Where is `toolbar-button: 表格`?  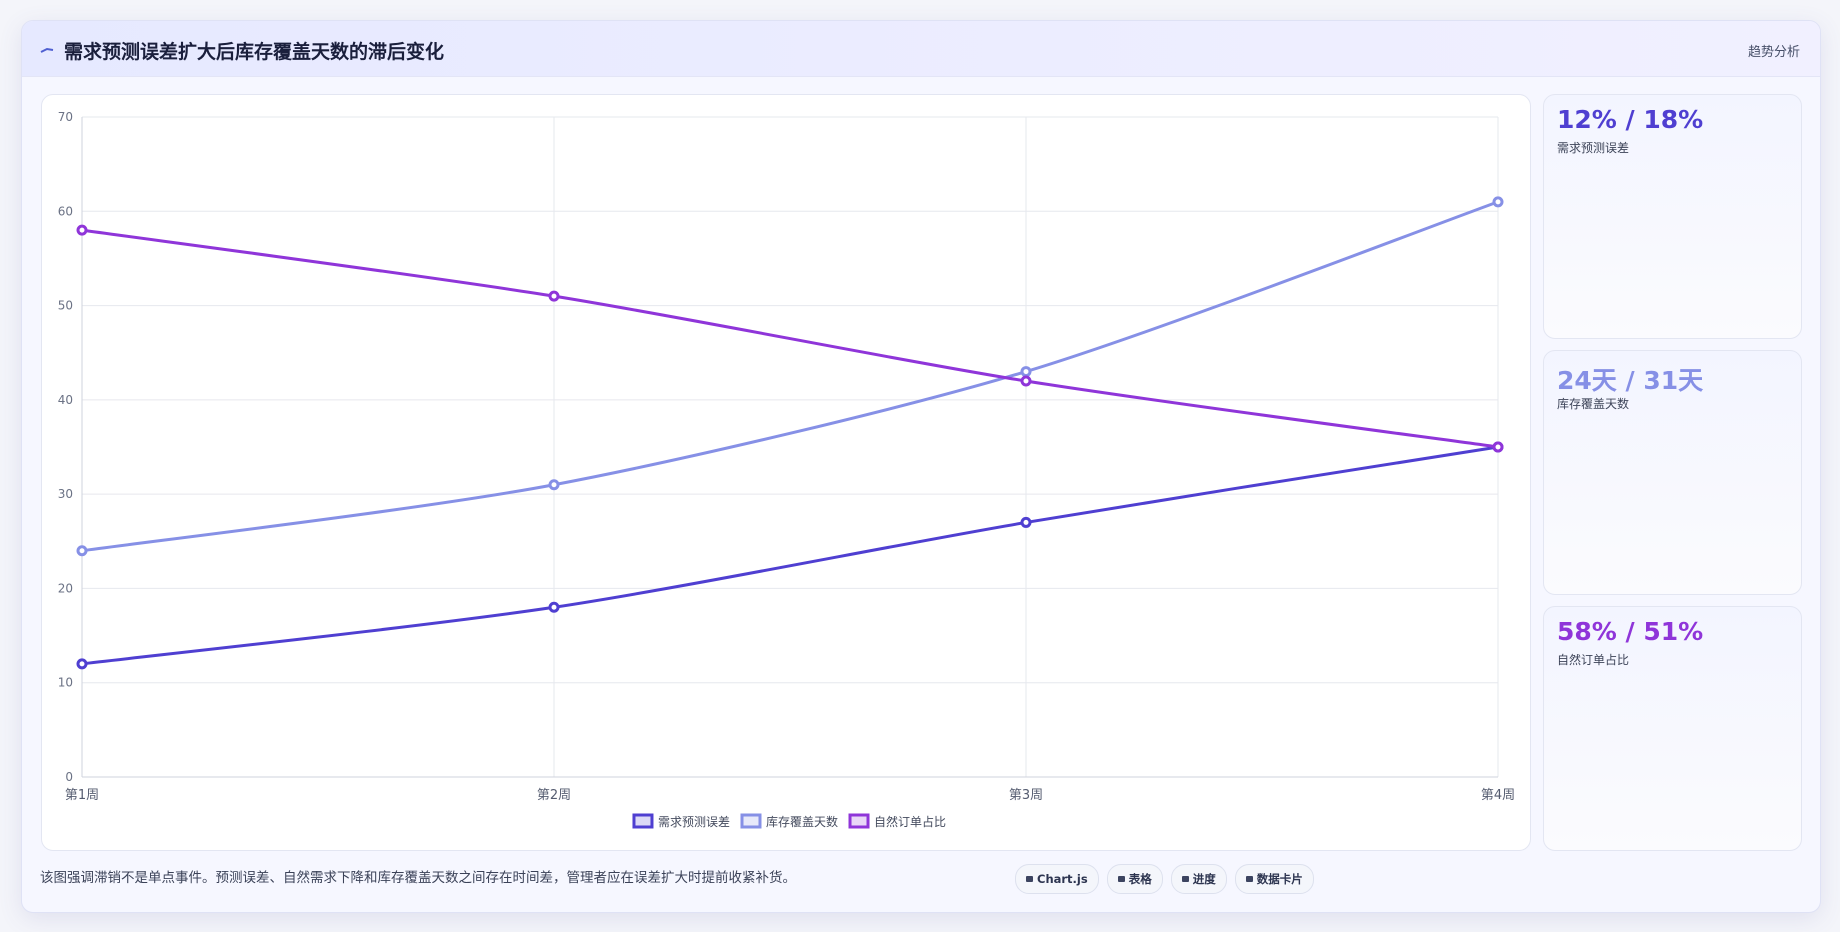
toolbar-button: 表格 is located at coordinates (1134, 879).